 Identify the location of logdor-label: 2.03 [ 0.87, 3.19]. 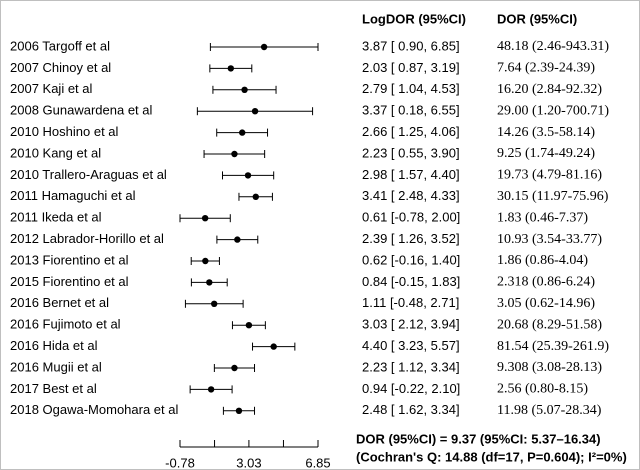
(411, 67).